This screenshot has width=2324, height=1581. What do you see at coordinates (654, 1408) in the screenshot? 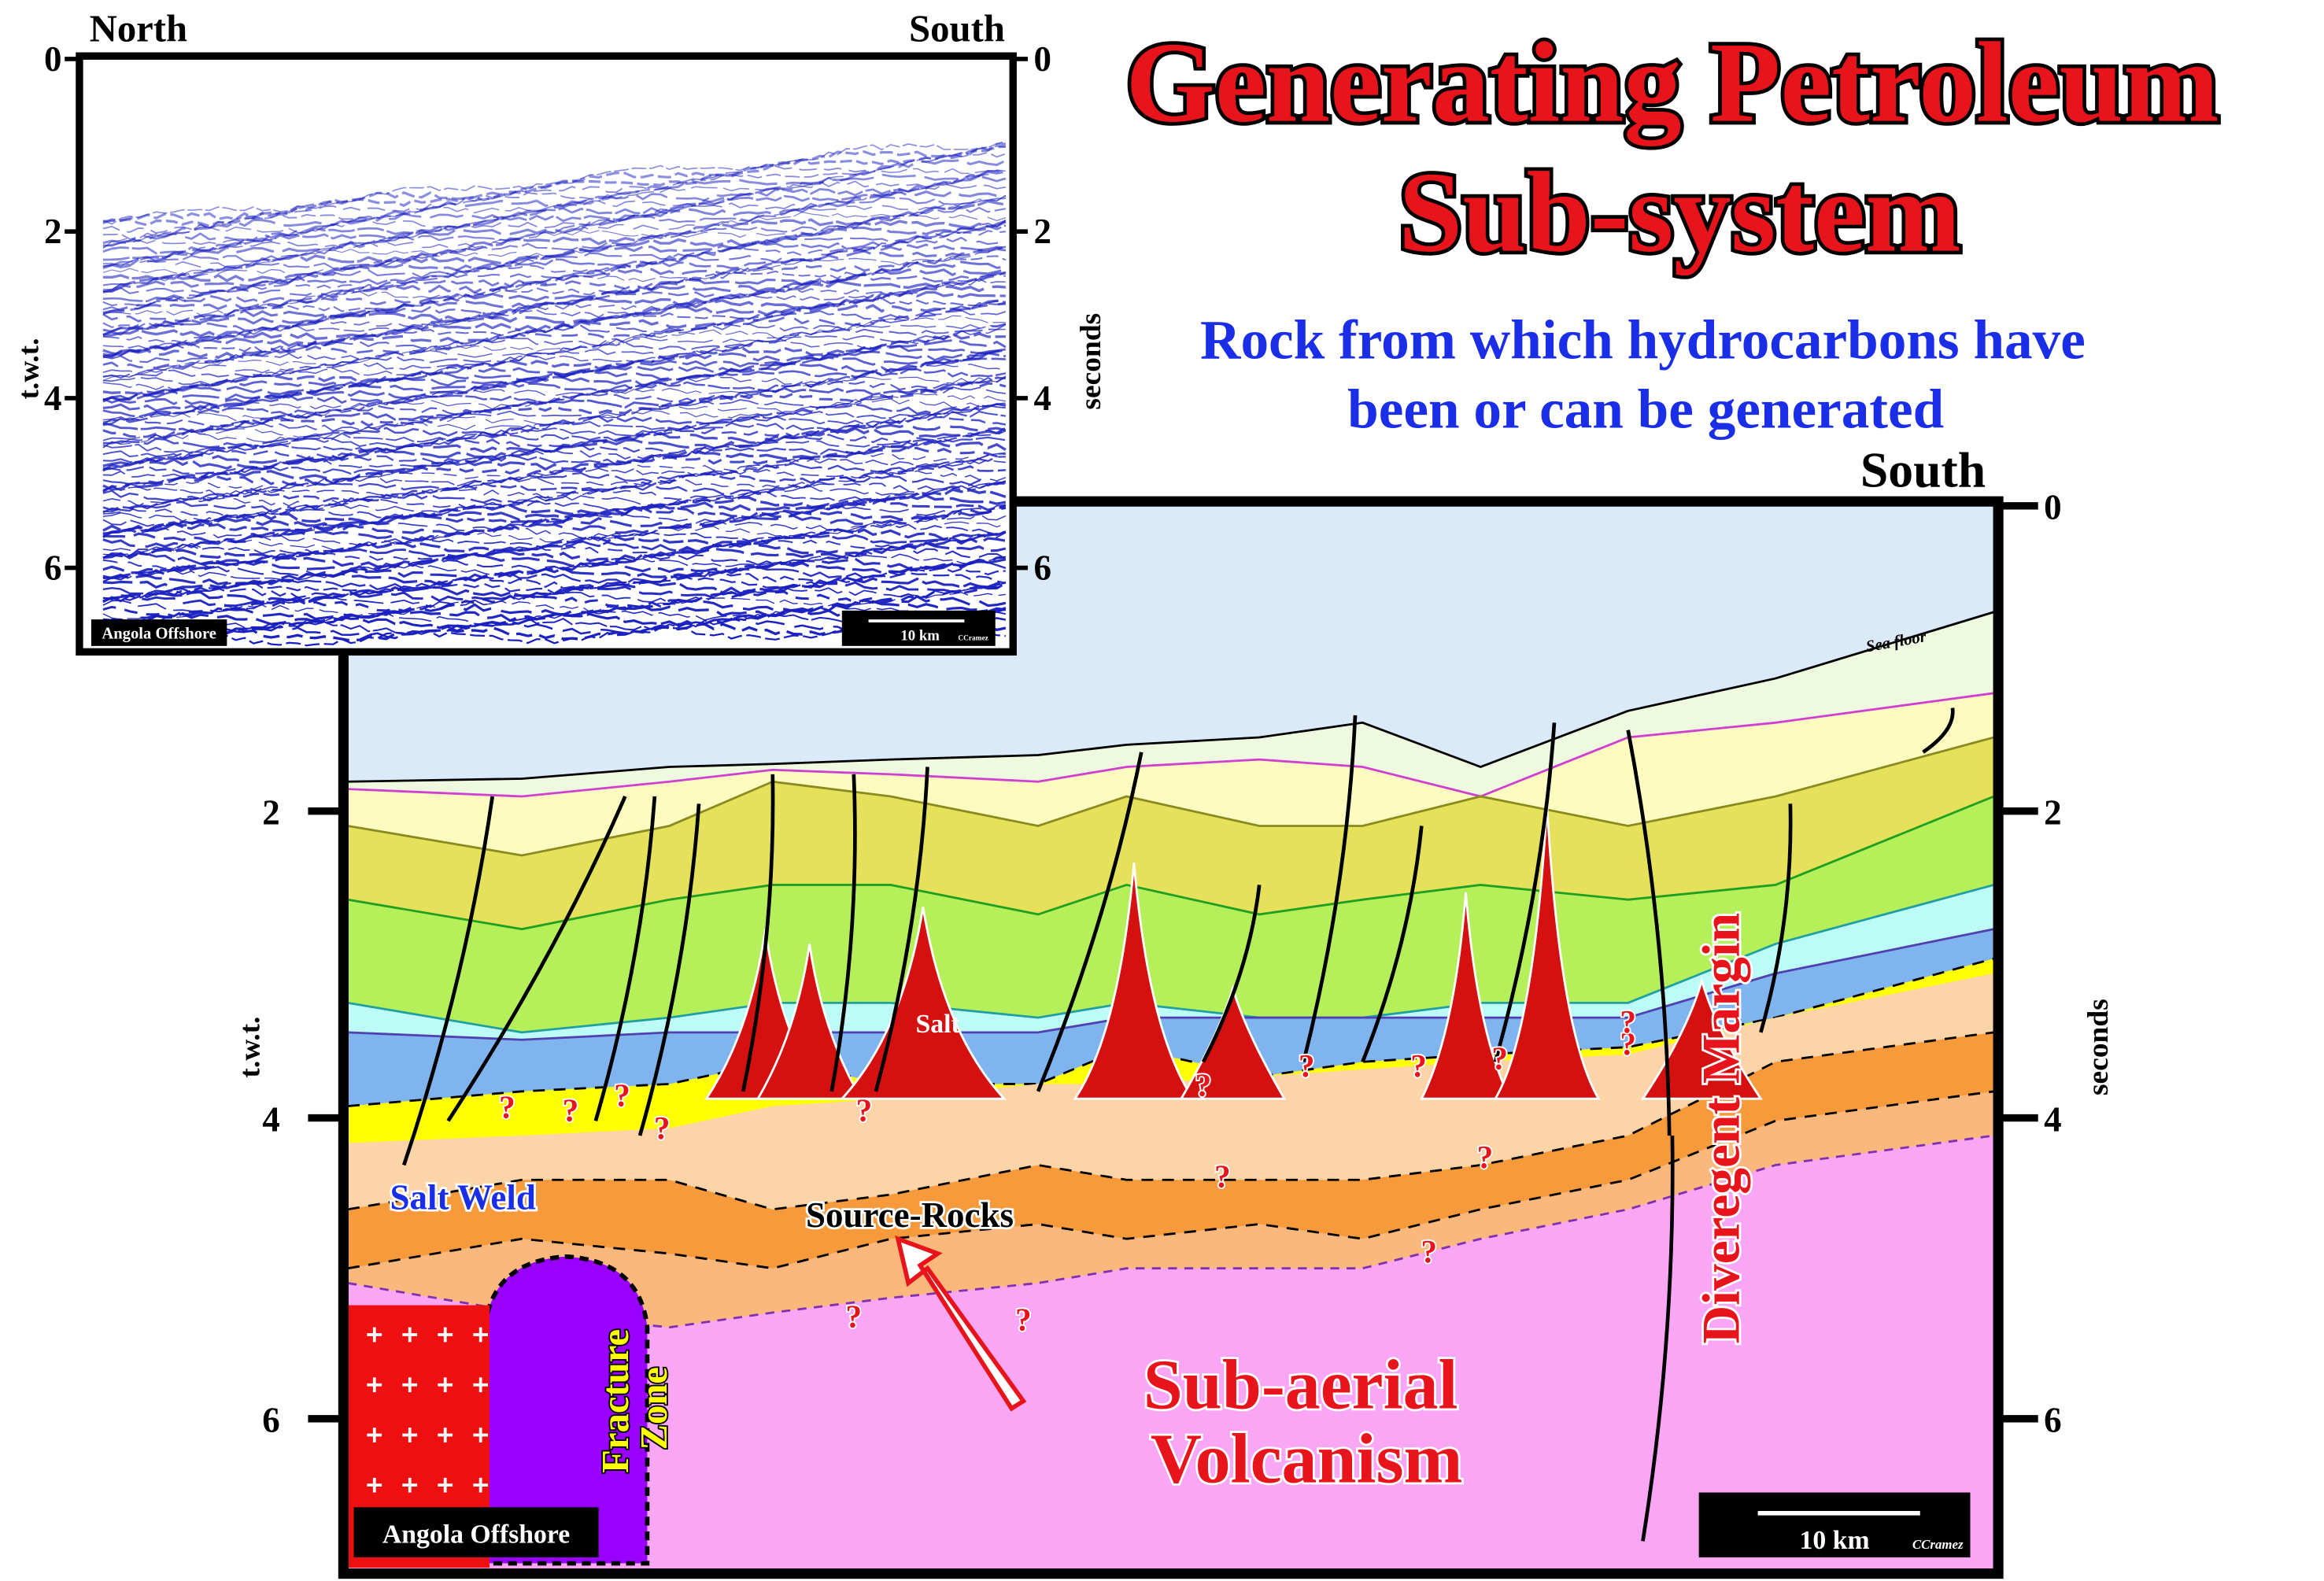
I see `fracture-label: Zone` at bounding box center [654, 1408].